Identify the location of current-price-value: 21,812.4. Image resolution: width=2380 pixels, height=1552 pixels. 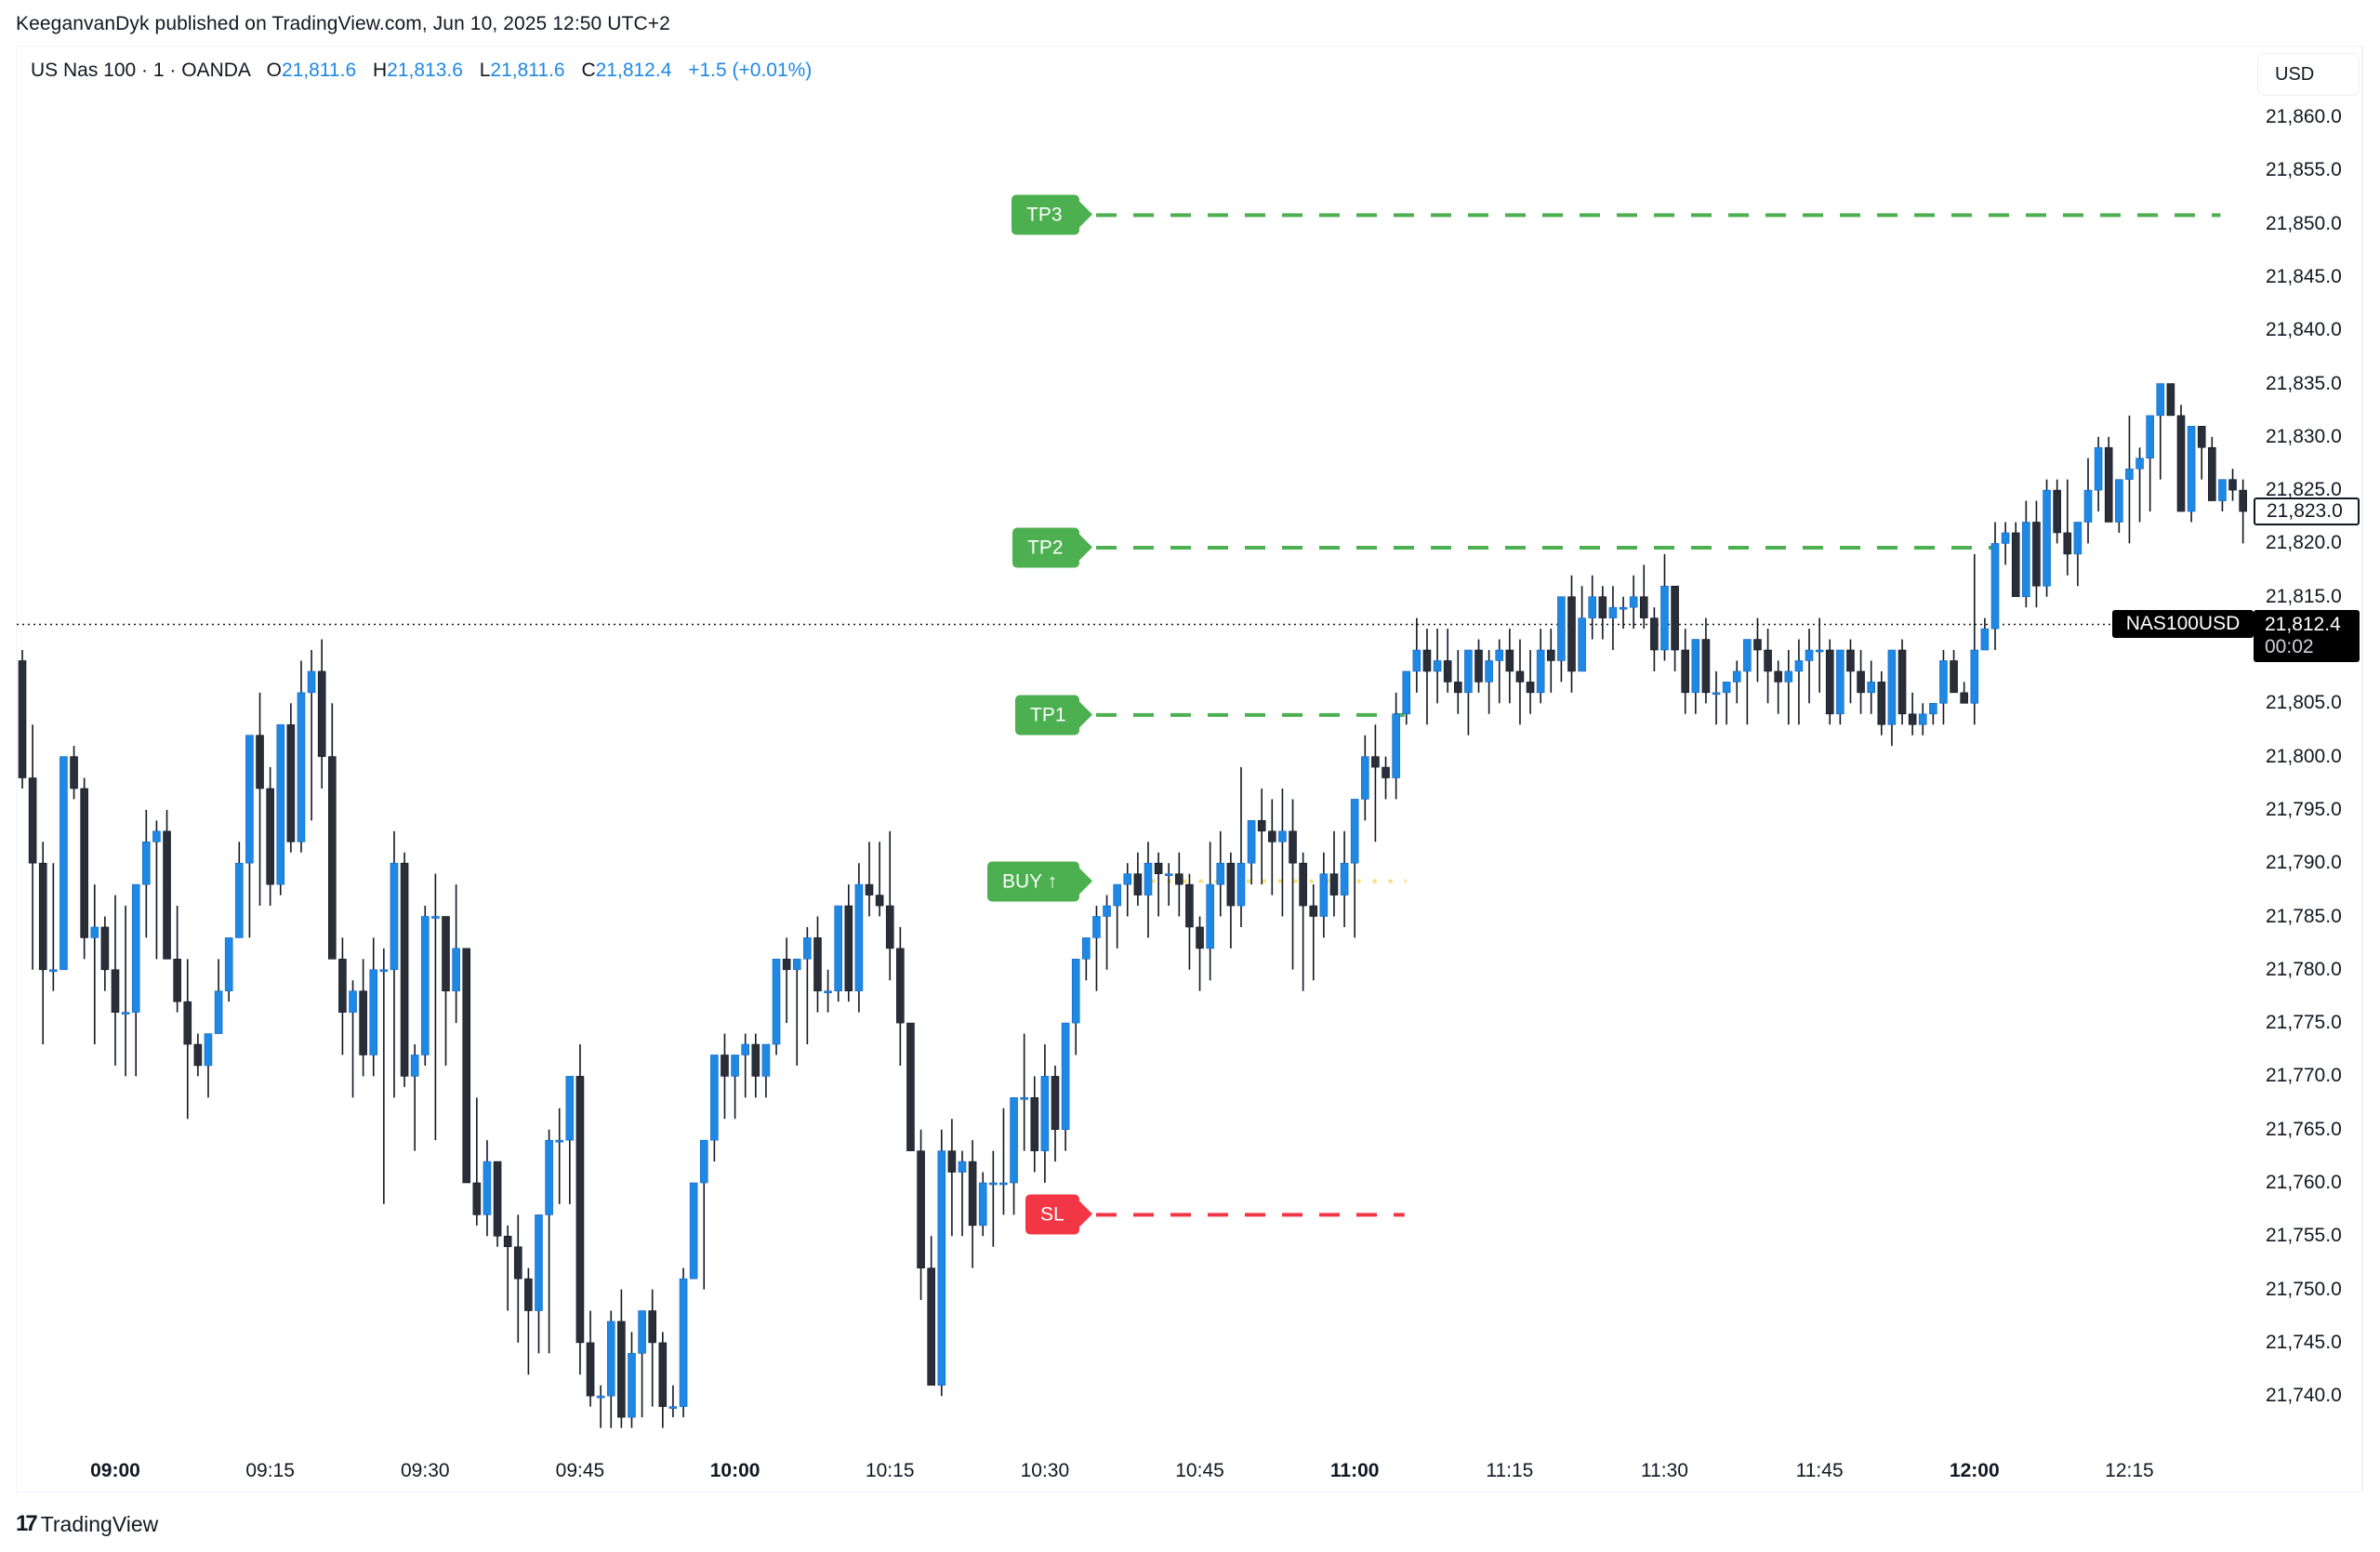
(2303, 625).